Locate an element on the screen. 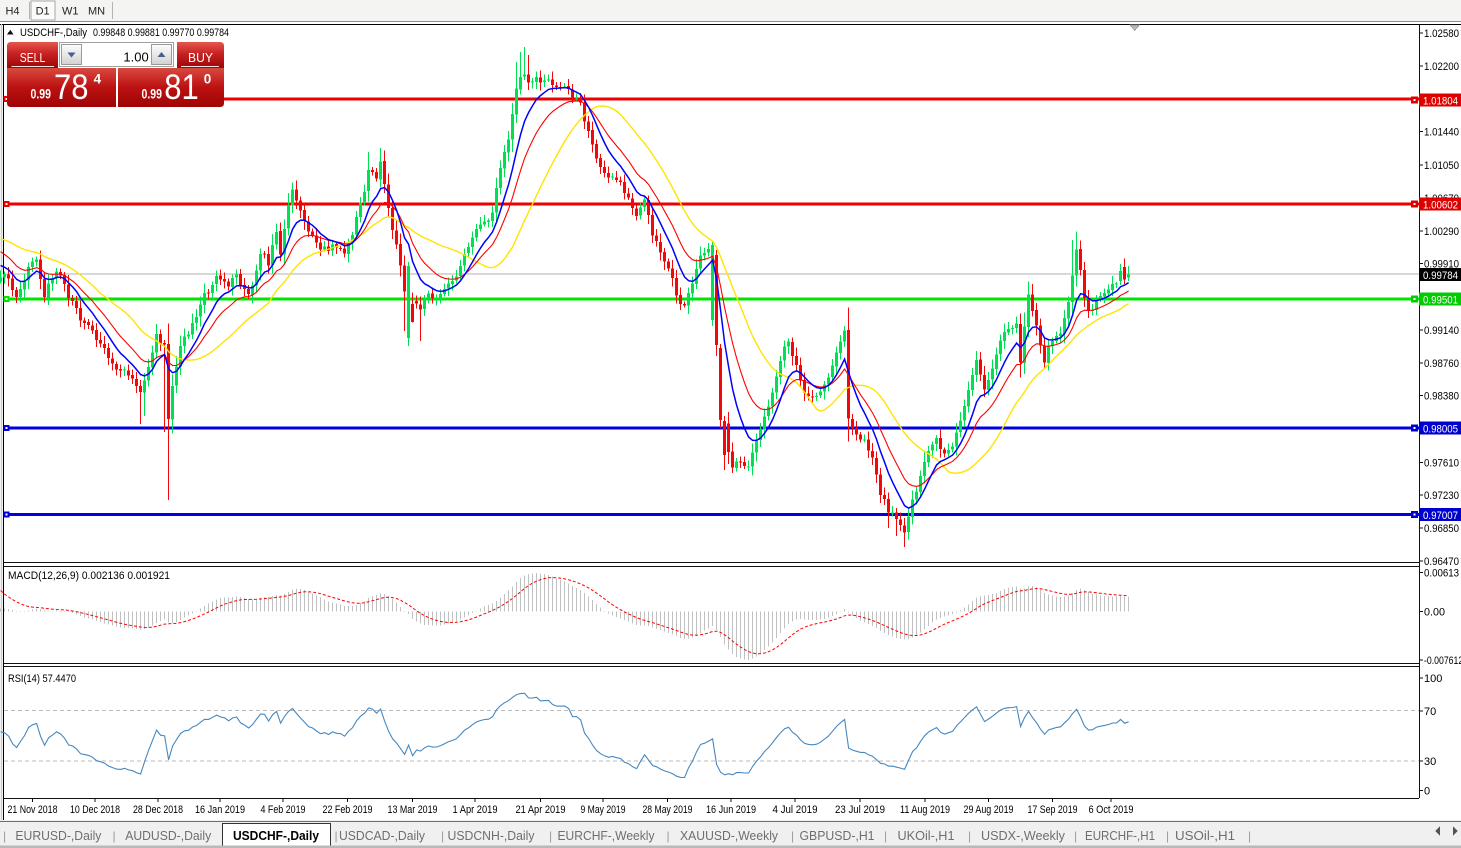 This screenshot has width=1461, height=848. svg-text: 11 Aug 2019 is located at coordinates (925, 810).